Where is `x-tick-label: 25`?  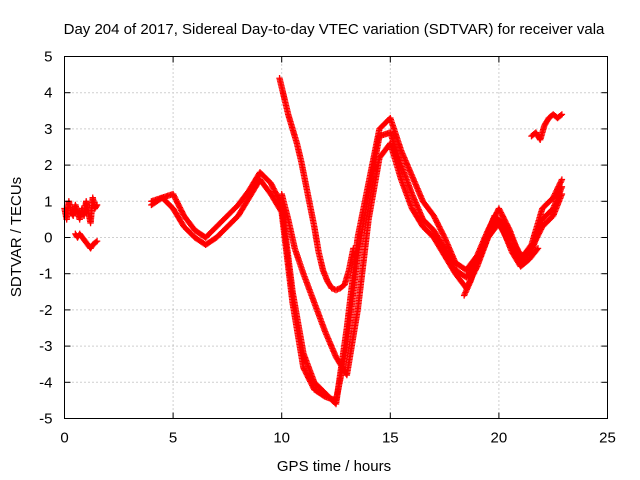
x-tick-label: 25 is located at coordinates (607, 438).